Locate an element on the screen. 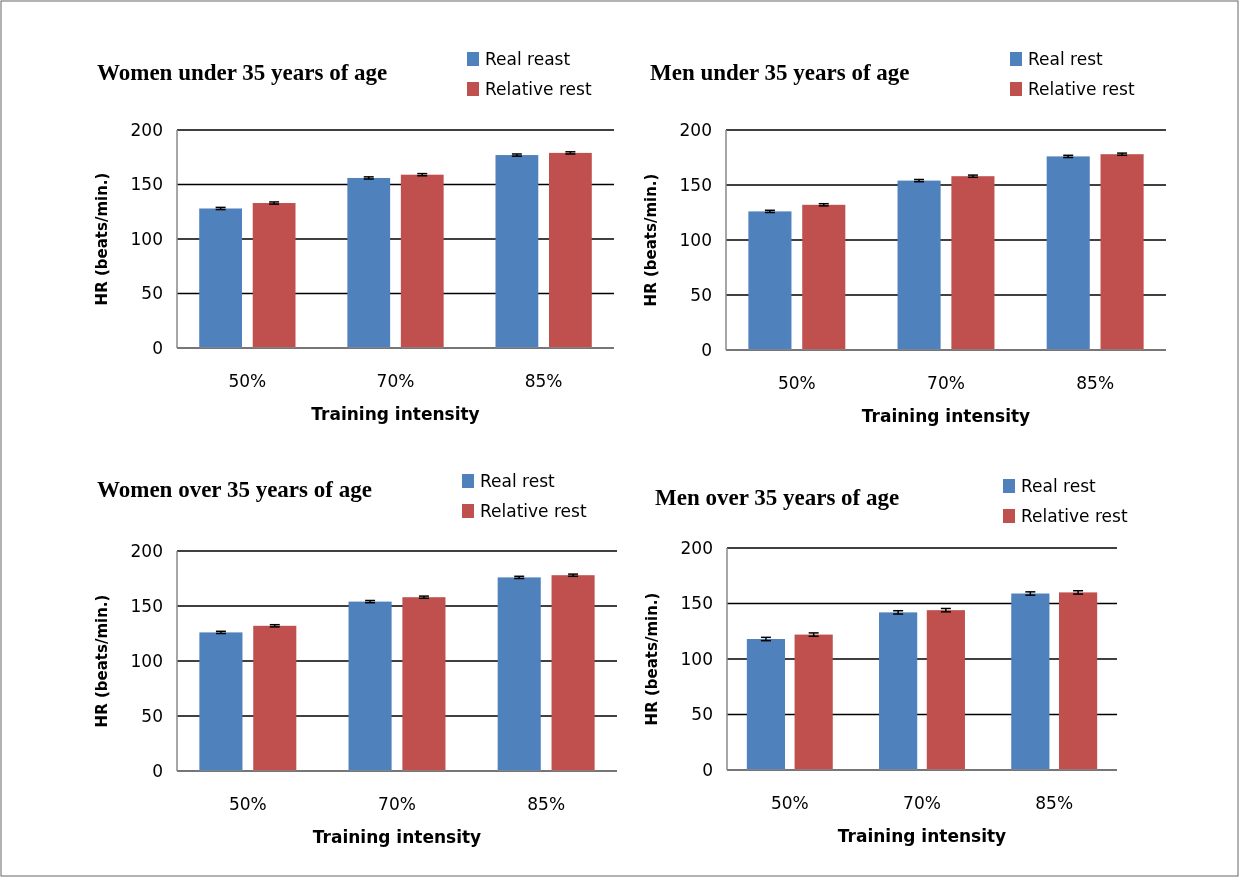 The width and height of the screenshot is (1239, 877). chart-title: Women under 35 years of age is located at coordinates (242, 72).